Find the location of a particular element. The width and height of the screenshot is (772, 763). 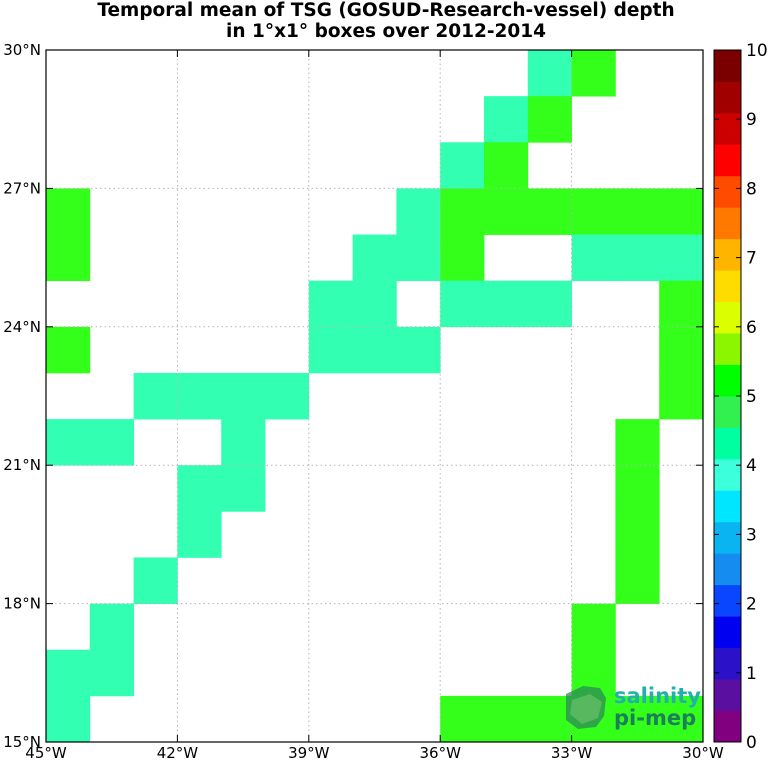

x-tick-label: 42°W is located at coordinates (178, 753).